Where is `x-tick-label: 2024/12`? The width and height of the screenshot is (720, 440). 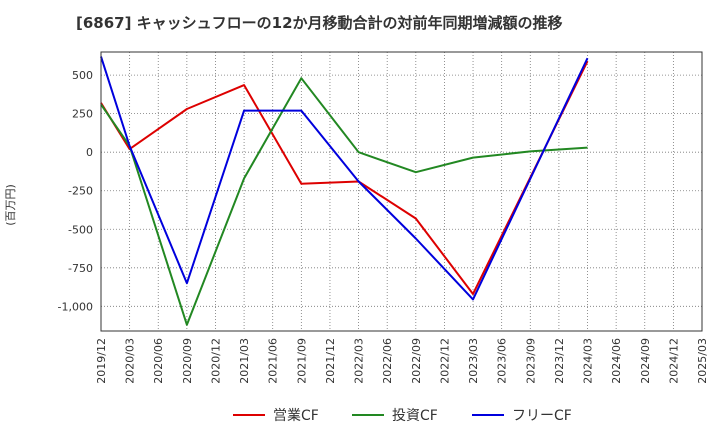 x-tick-label: 2024/12 is located at coordinates (673, 361).